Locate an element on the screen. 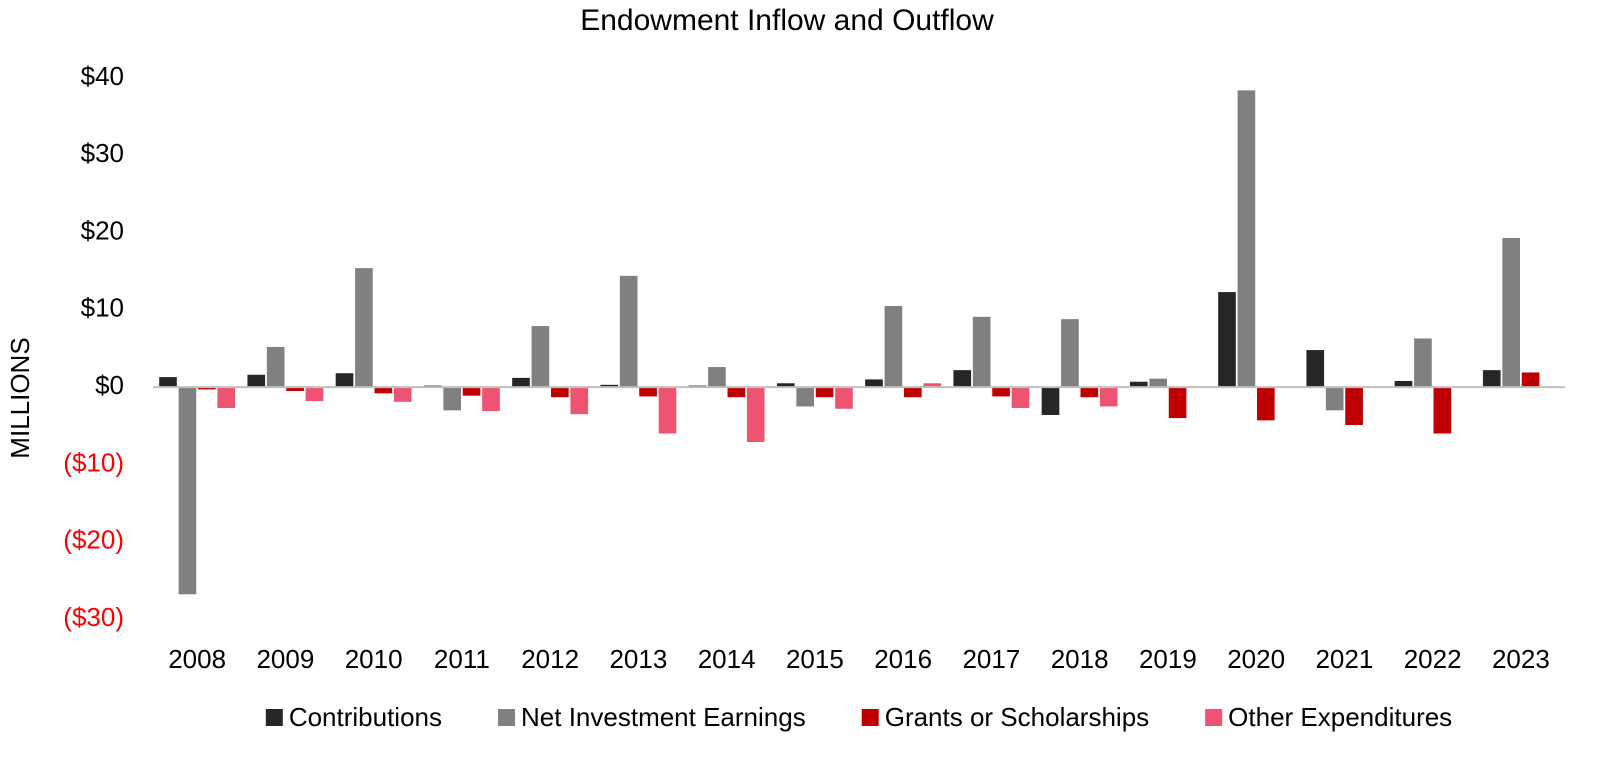 The image size is (1619, 762). x-tick-label: 2008 is located at coordinates (197, 659).